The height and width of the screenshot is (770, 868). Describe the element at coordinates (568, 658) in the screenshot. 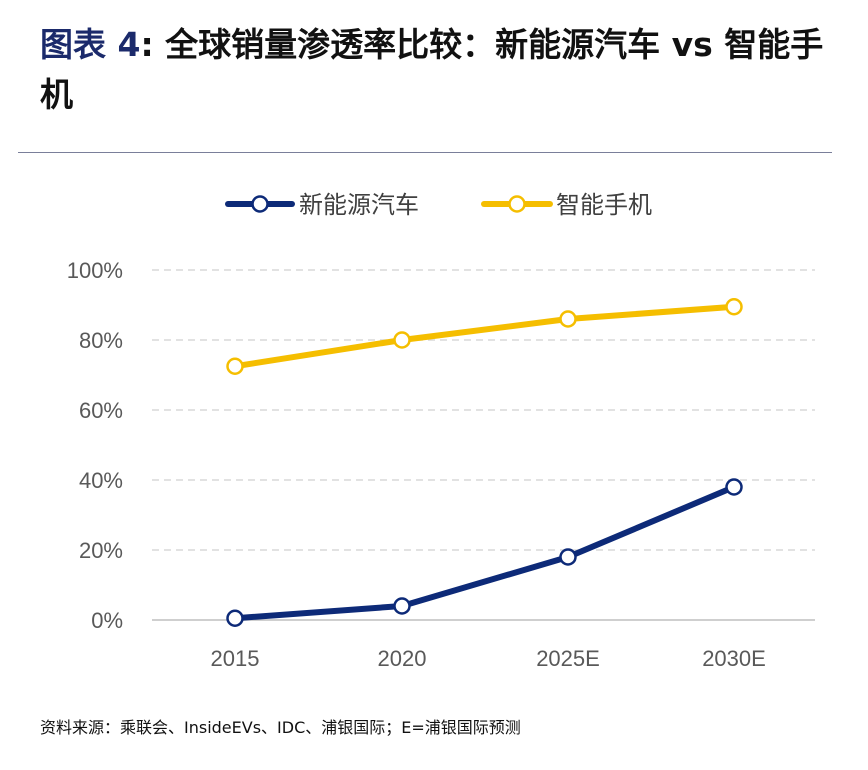

I see `x-tick-label: 2025E` at that location.